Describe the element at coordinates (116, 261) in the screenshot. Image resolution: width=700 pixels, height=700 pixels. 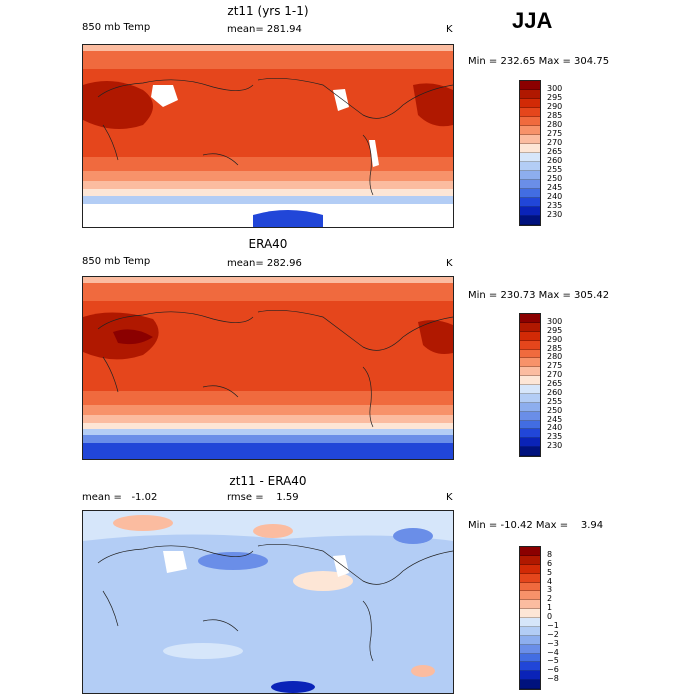
I see `panel2-left-label: 850 mb Temp` at that location.